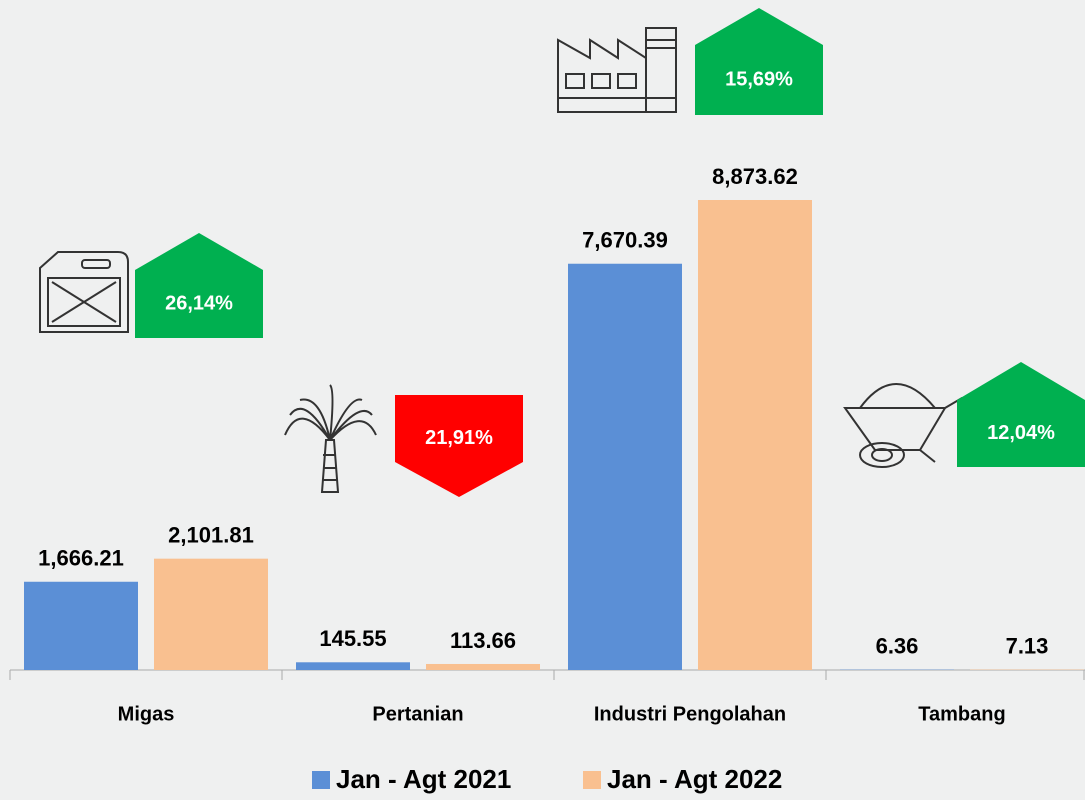 The height and width of the screenshot is (800, 1085). Describe the element at coordinates (755, 176) in the screenshot. I see `value-label: 8,873.62` at that location.